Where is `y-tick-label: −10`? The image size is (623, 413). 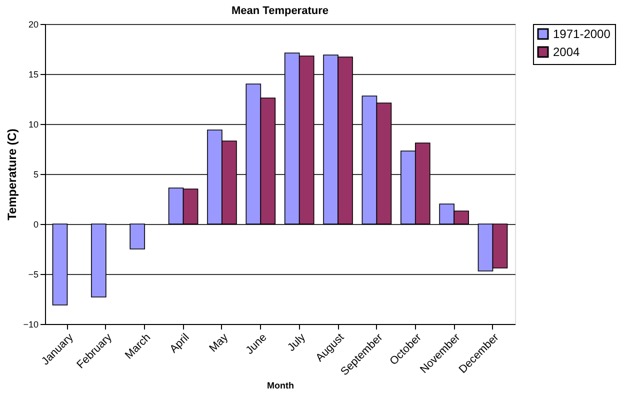
y-tick-label: −10 is located at coordinates (30, 325).